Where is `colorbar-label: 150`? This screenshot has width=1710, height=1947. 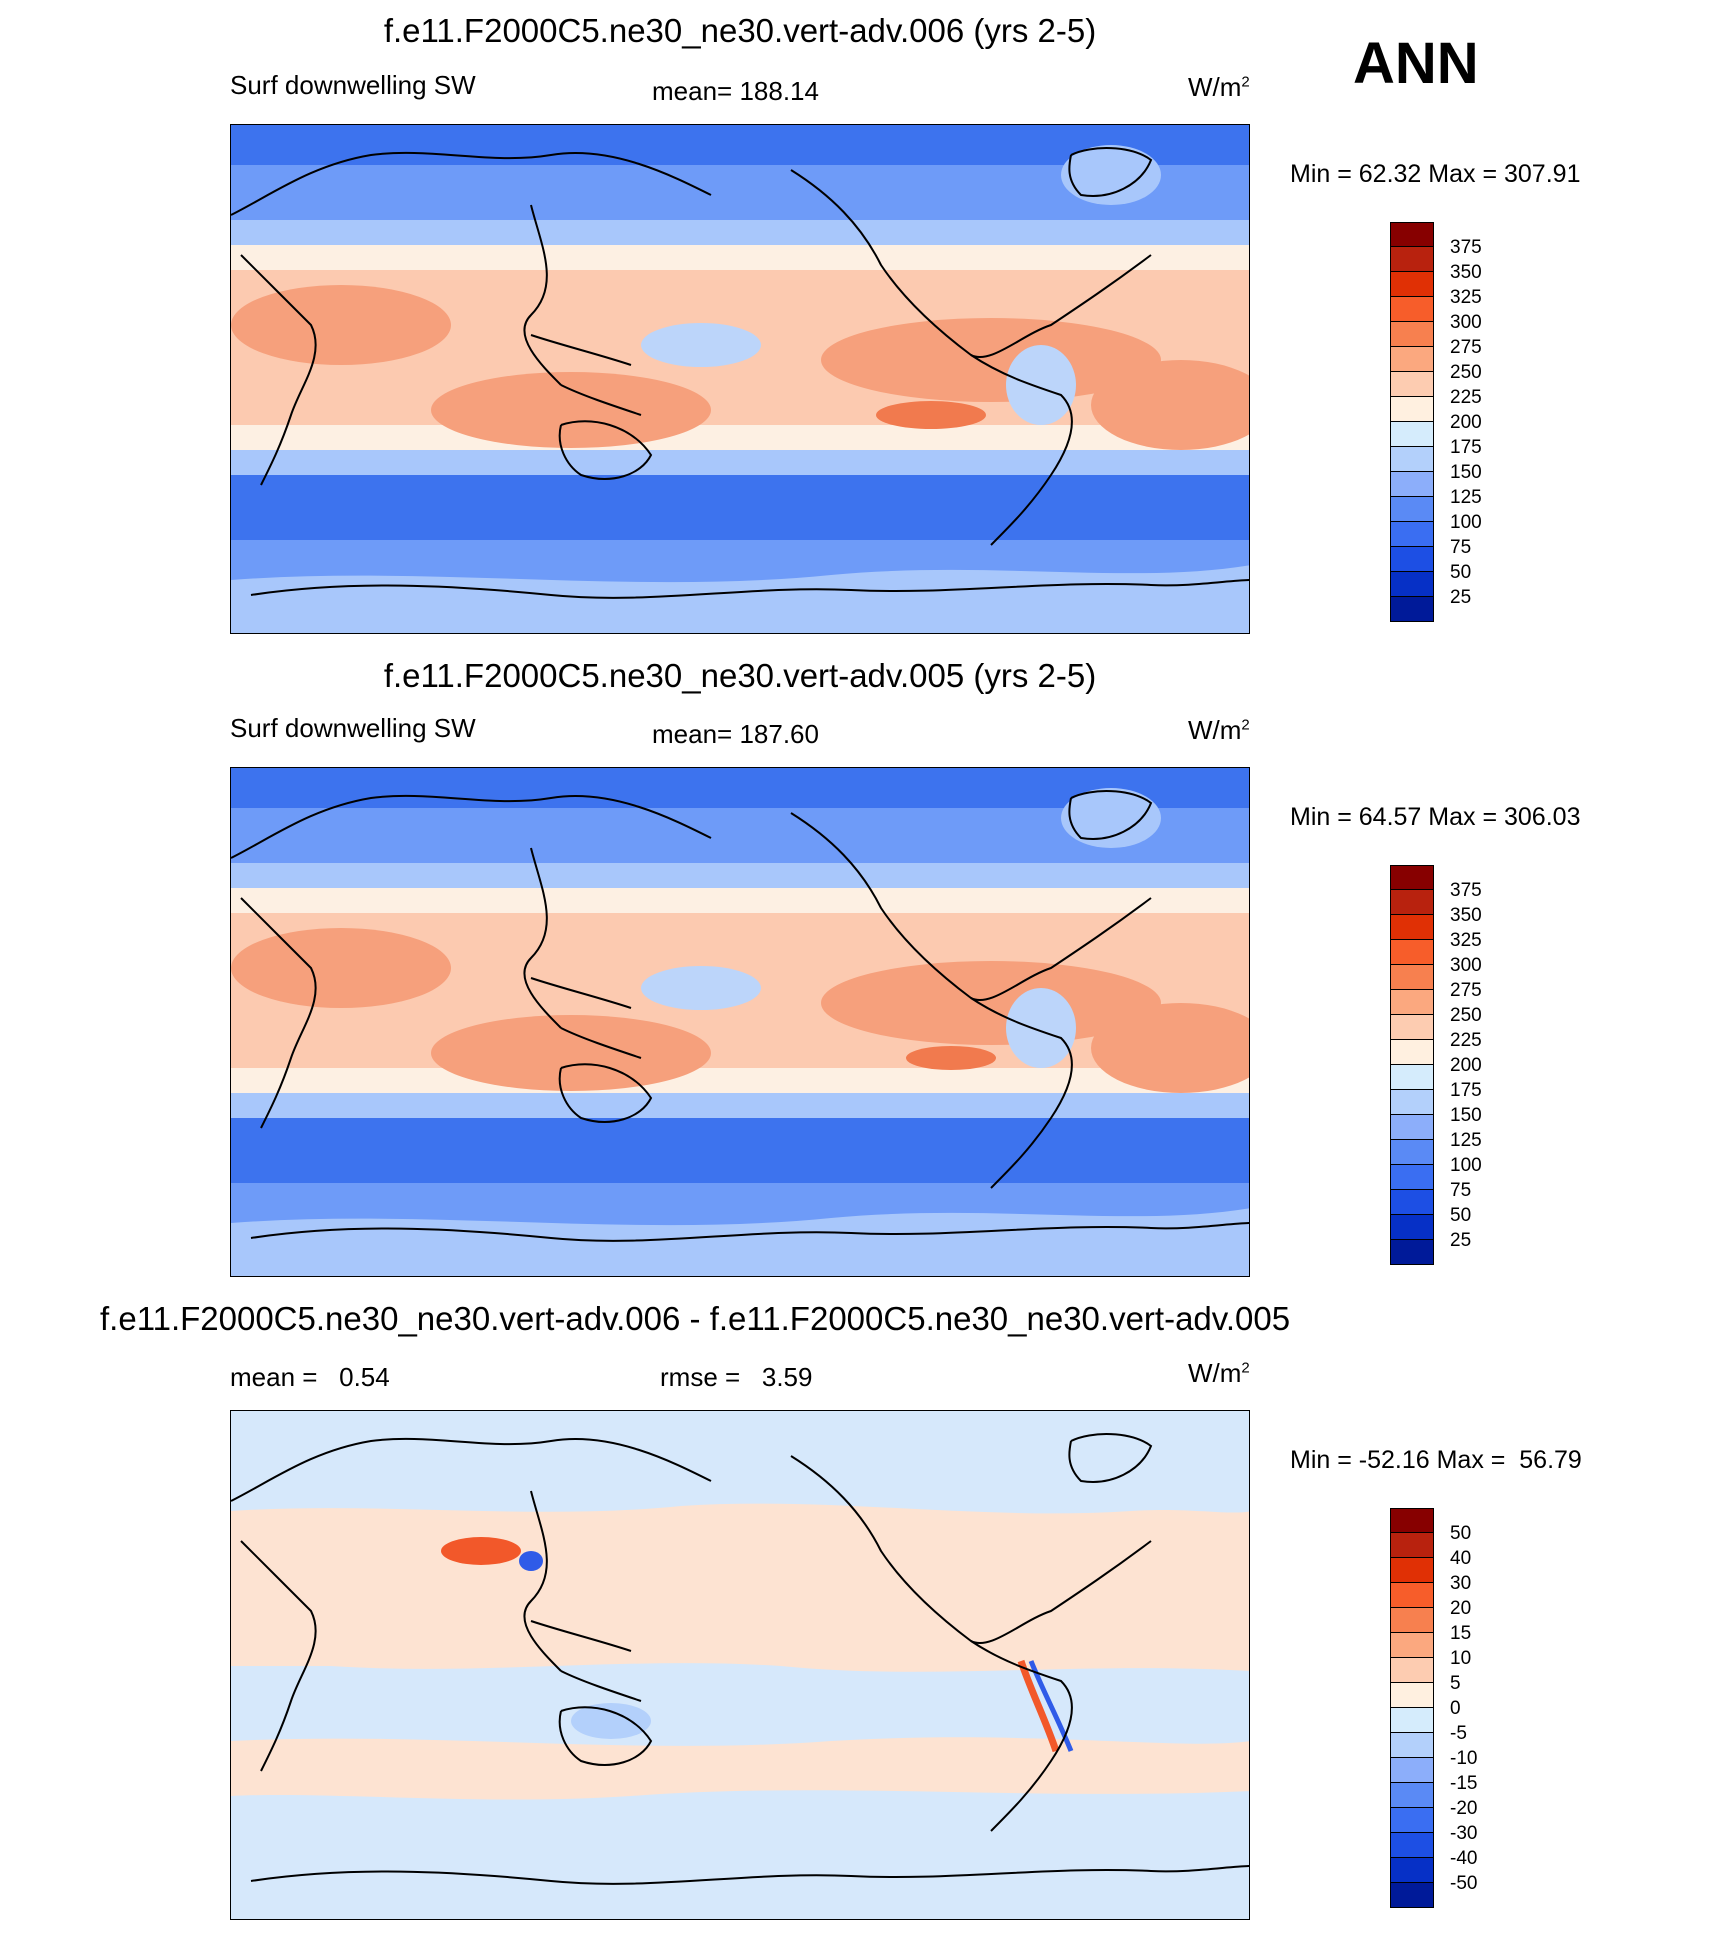
colorbar-label: 150 is located at coordinates (1466, 1115).